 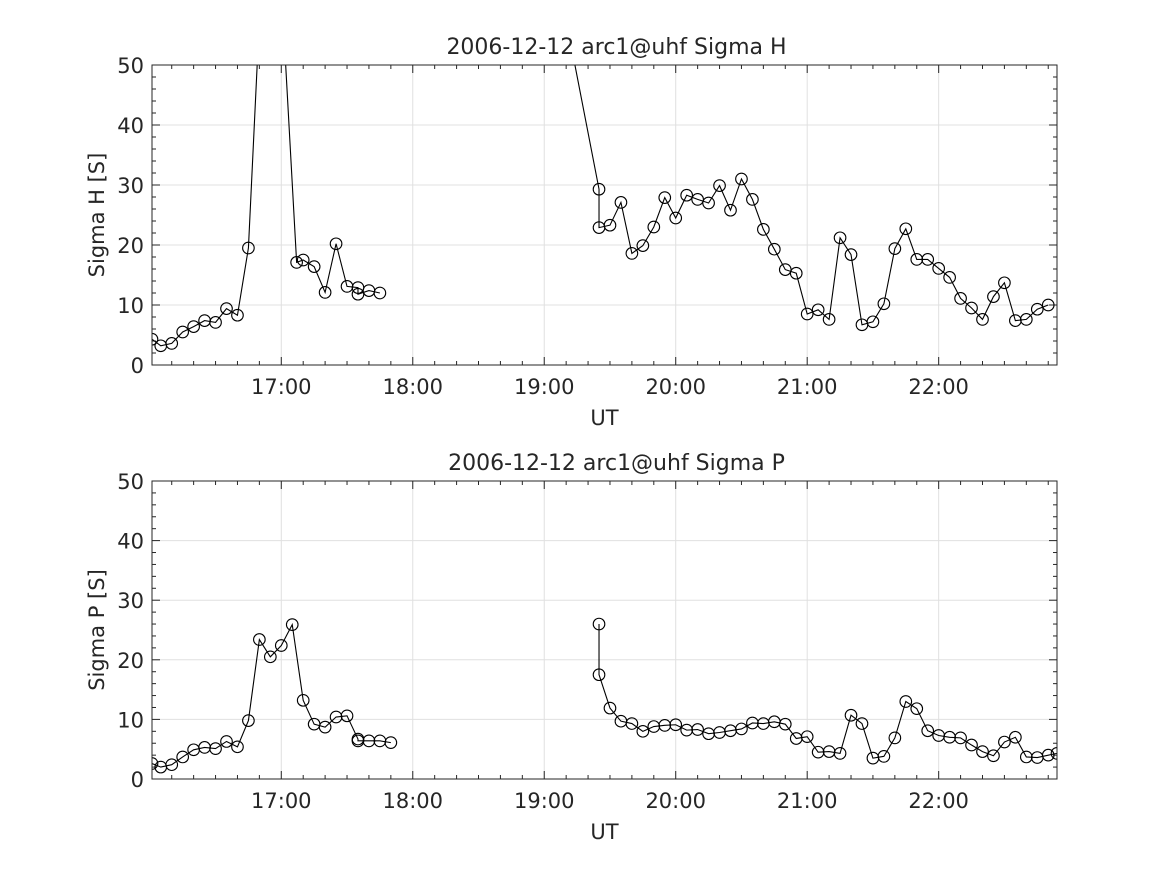 I want to click on series-data, so click(x=604, y=695).